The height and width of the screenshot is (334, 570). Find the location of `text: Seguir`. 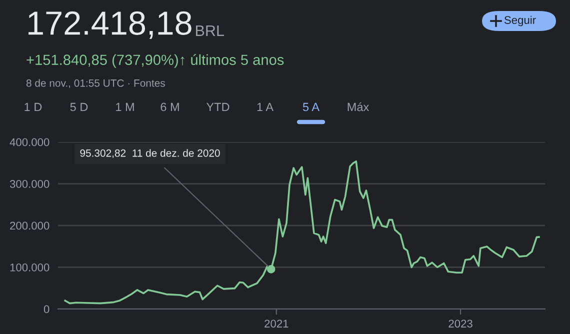

text: Seguir is located at coordinates (520, 21).